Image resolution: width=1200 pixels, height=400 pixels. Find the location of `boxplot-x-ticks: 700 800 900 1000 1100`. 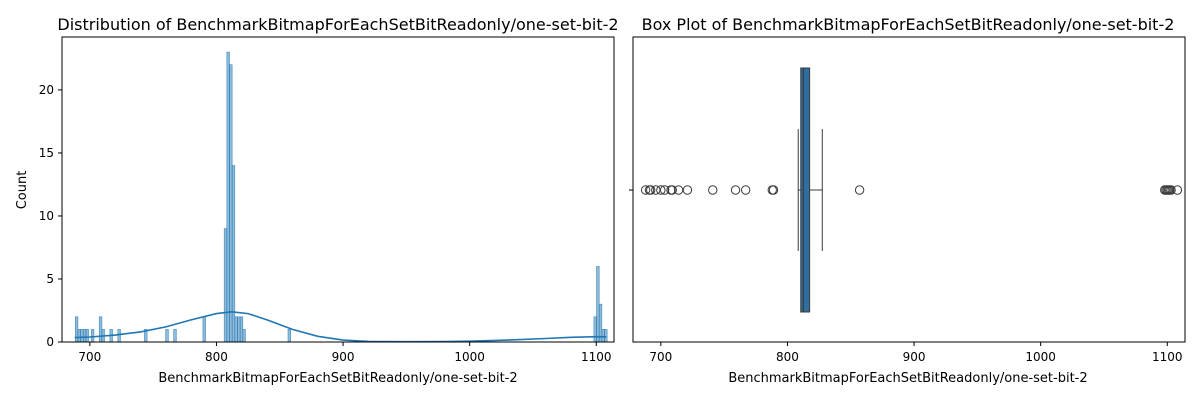

boxplot-x-ticks: 700 800 900 1000 1100 is located at coordinates (916, 353).